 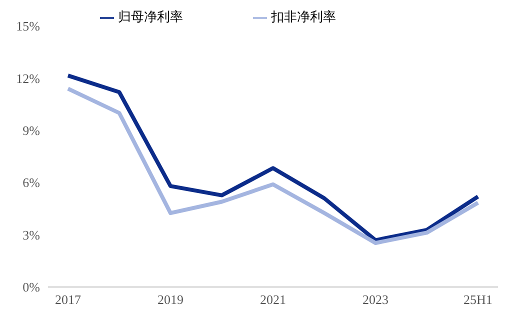 What do you see at coordinates (303, 16) in the screenshot?
I see `legend-label: 扣非净利率` at bounding box center [303, 16].